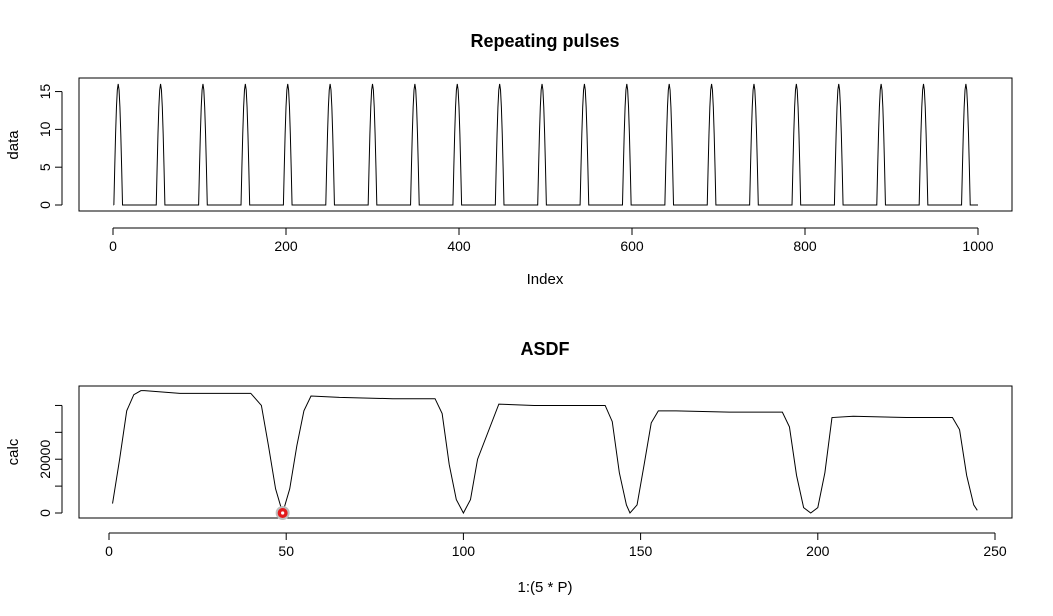 The width and height of the screenshot is (1053, 616). I want to click on minimum-marker, so click(282, 513).